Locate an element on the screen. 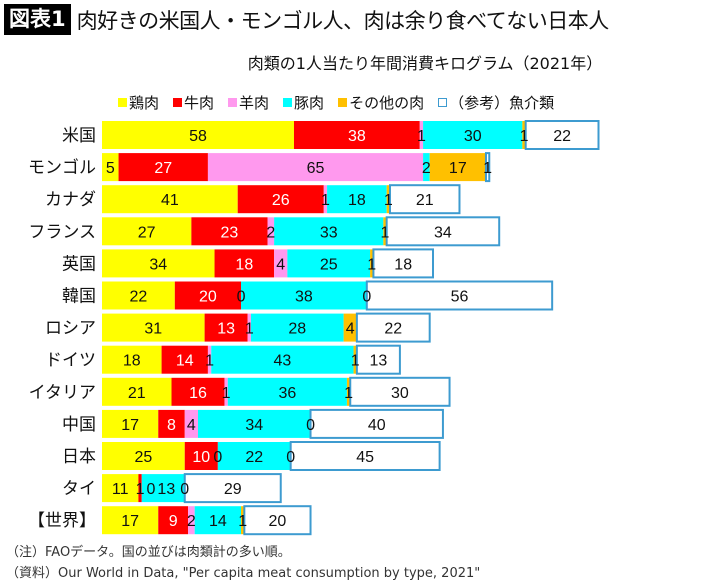  data-label: 14 is located at coordinates (218, 521).